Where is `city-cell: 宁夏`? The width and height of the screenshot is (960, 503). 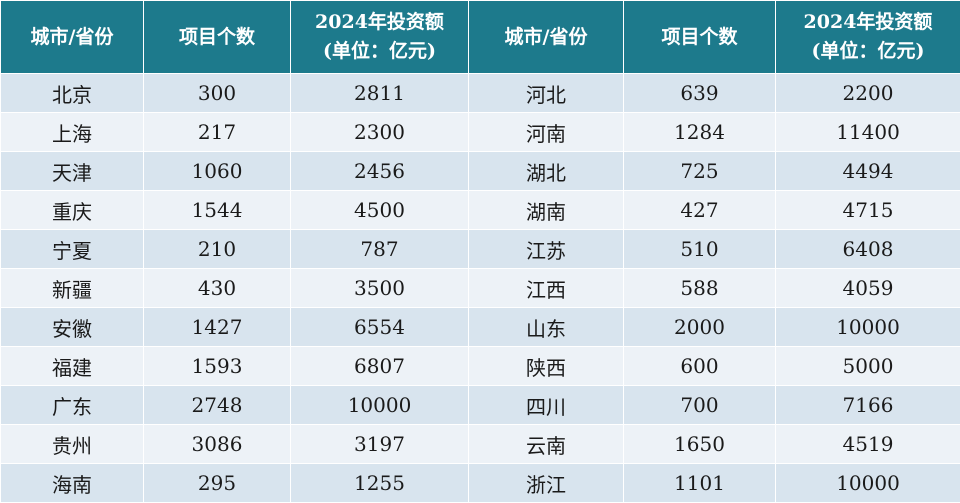
city-cell: 宁夏 is located at coordinates (72, 249).